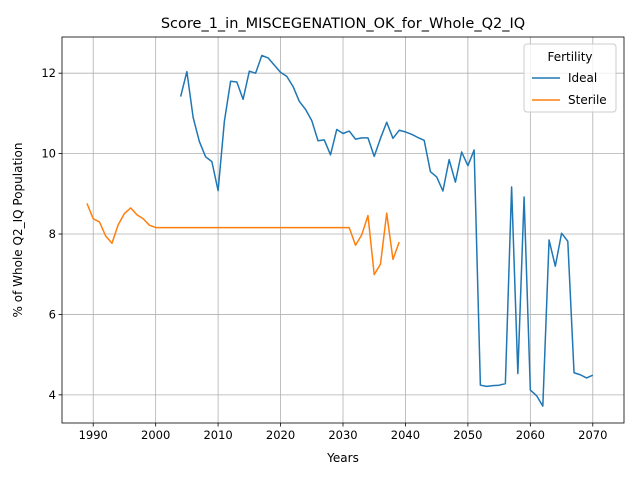  What do you see at coordinates (52, 395) in the screenshot?
I see `y-tick-label: 4` at bounding box center [52, 395].